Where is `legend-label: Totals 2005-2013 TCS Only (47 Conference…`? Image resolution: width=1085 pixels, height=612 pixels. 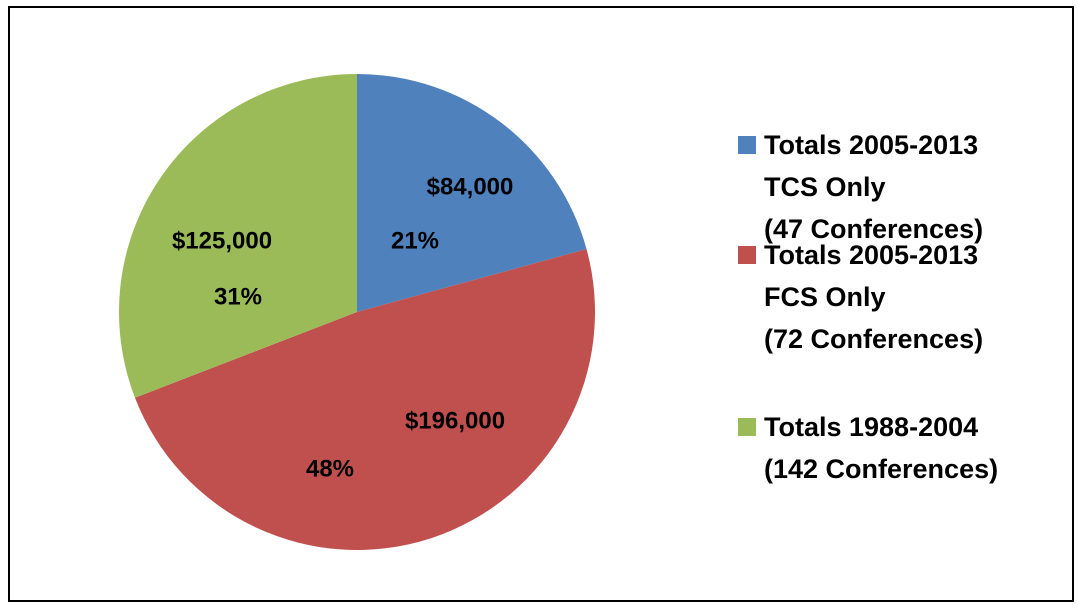
legend-label: Totals 2005-2013 TCS Only (47 Conference… is located at coordinates (874, 187).